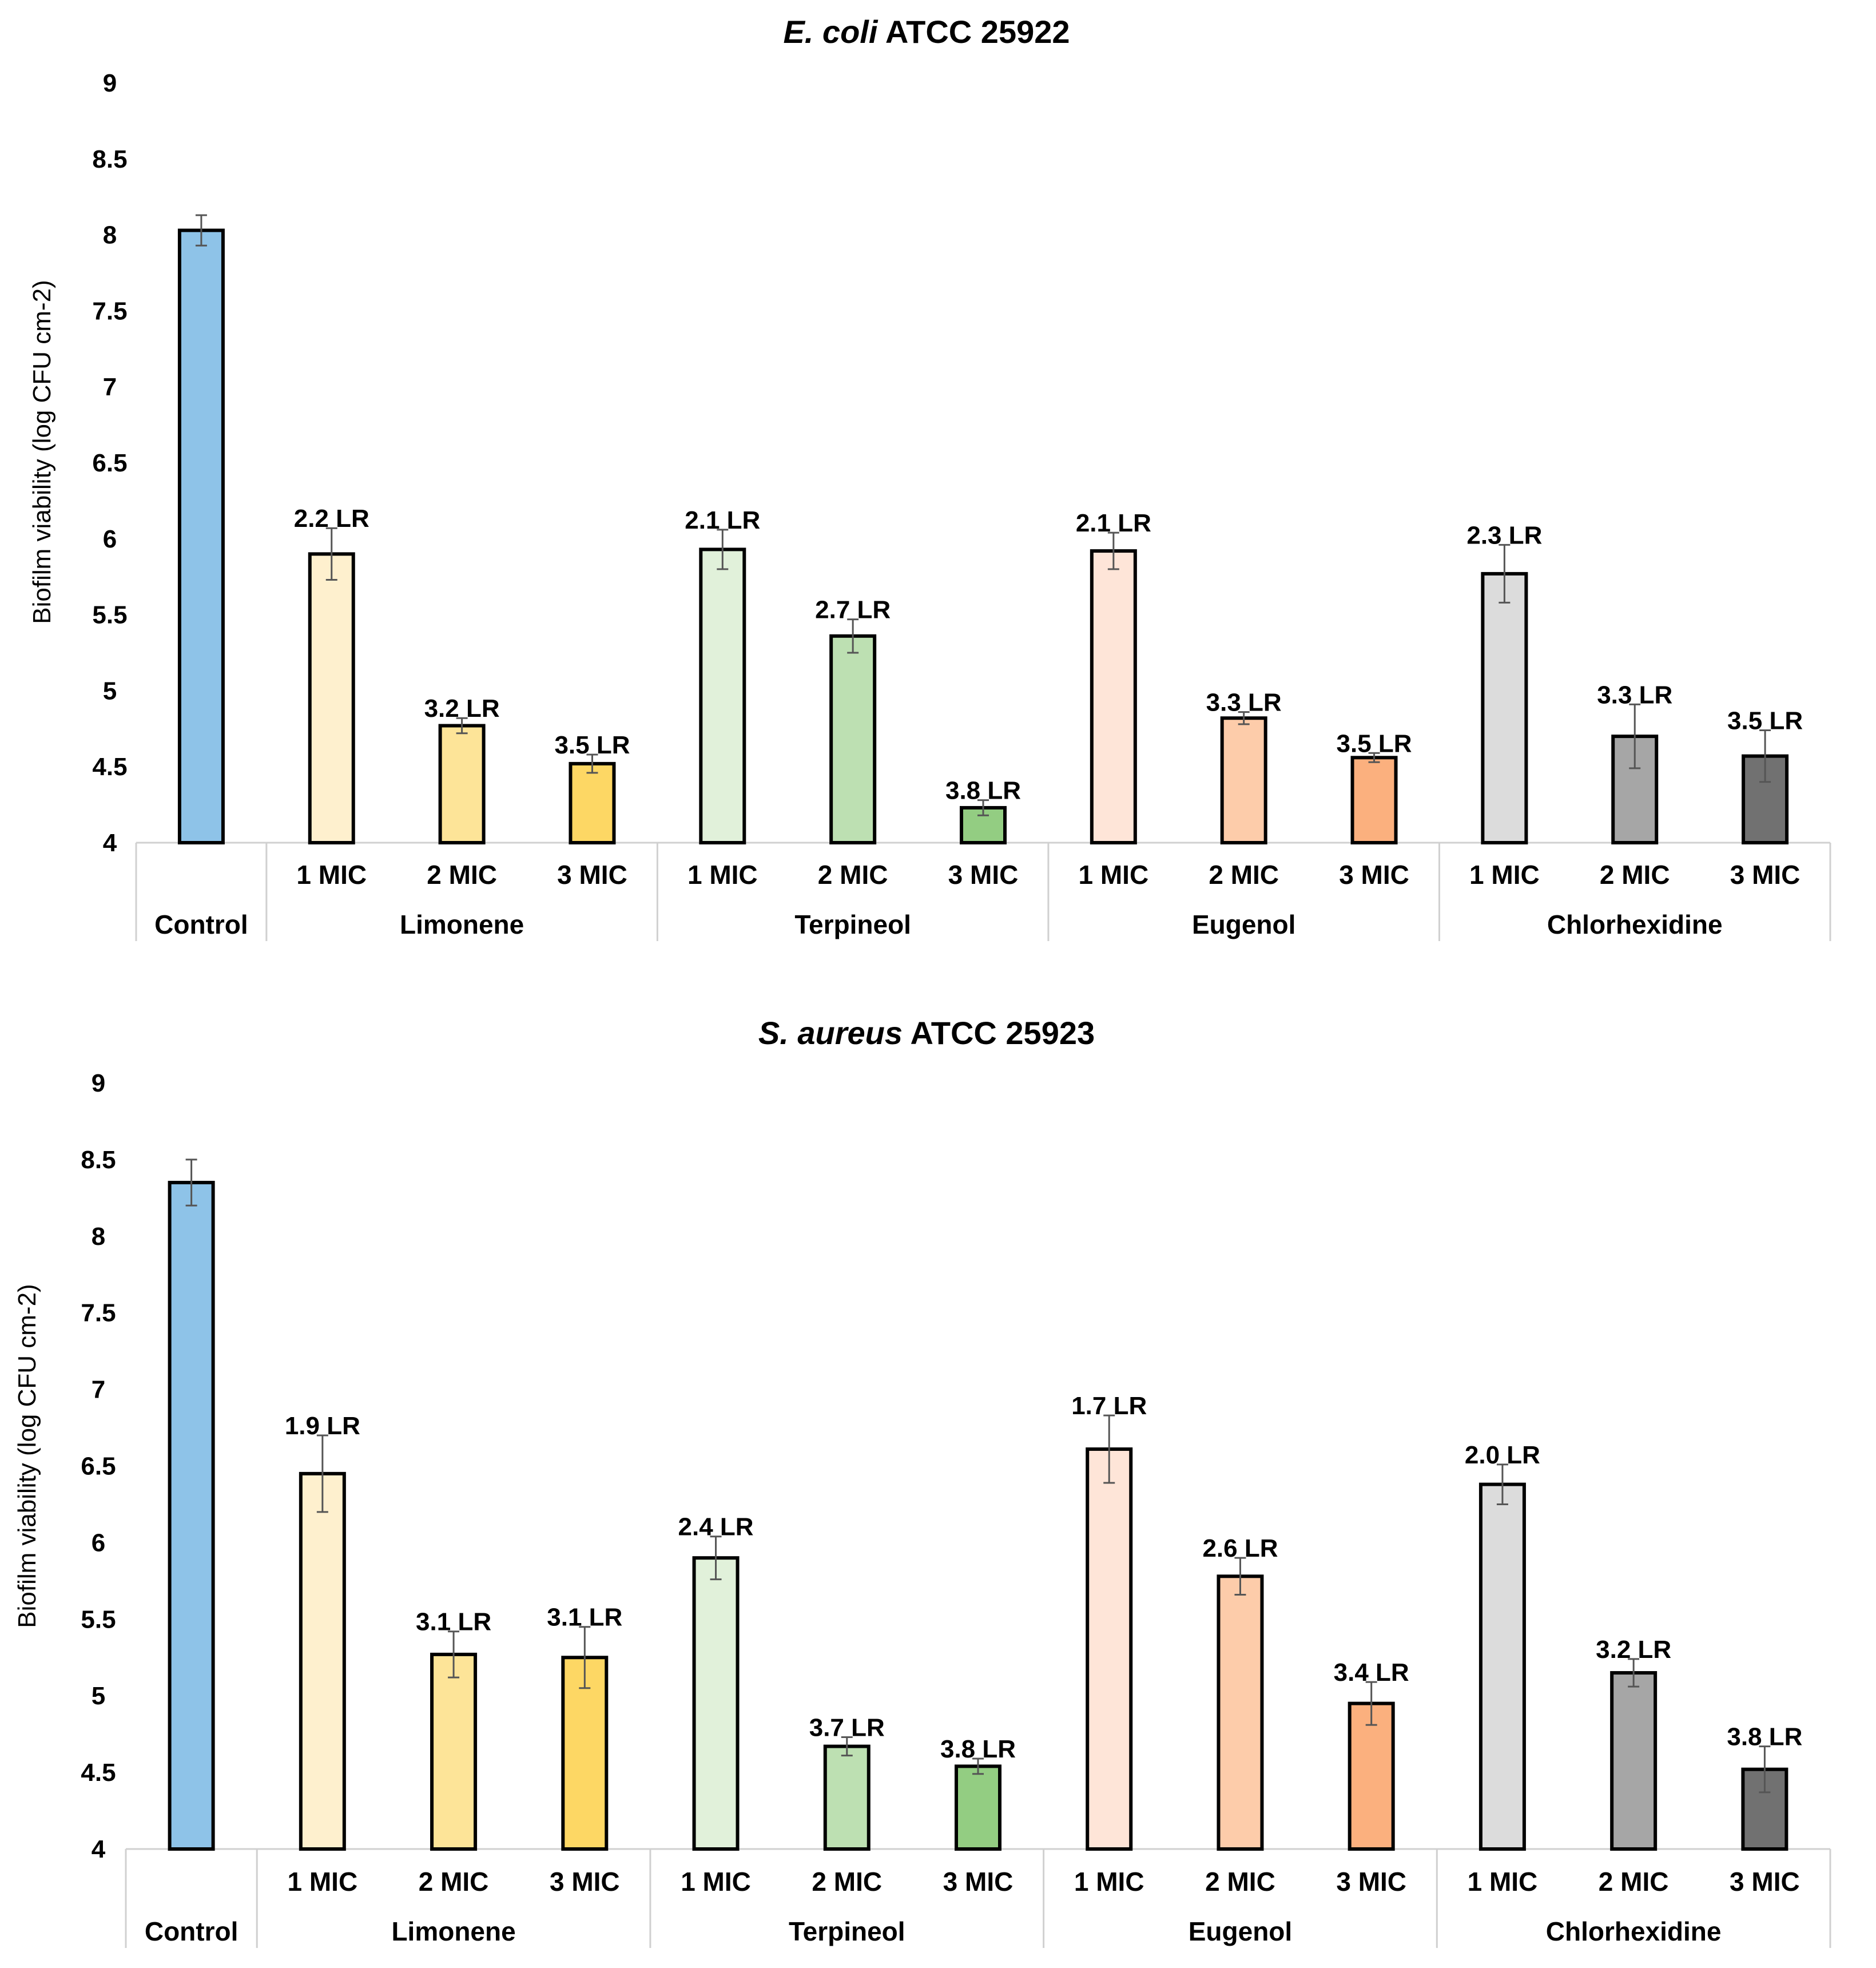  I want to click on data-label: 2.3 LR, so click(1504, 535).